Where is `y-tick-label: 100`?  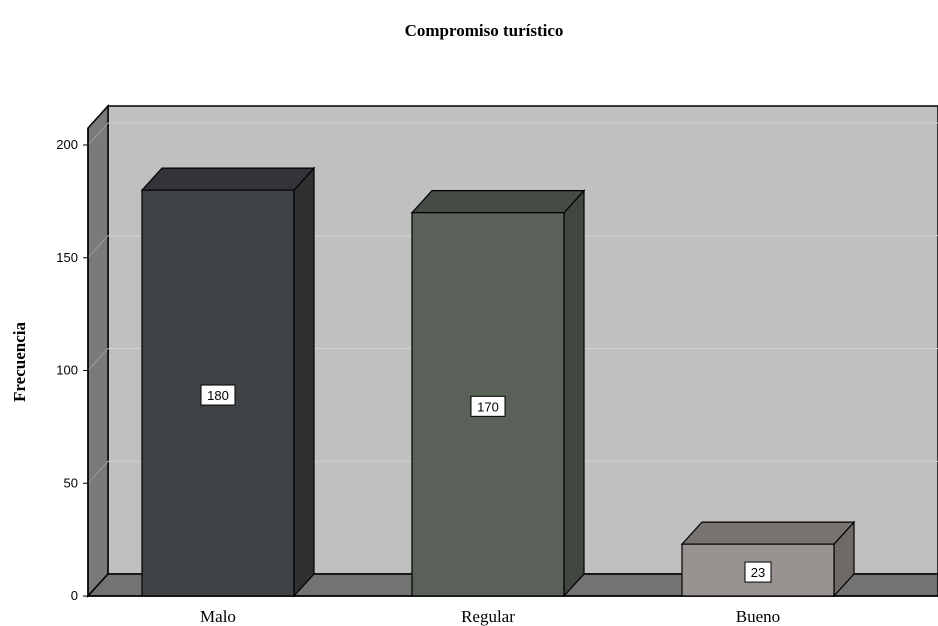
y-tick-label: 100 is located at coordinates (67, 370).